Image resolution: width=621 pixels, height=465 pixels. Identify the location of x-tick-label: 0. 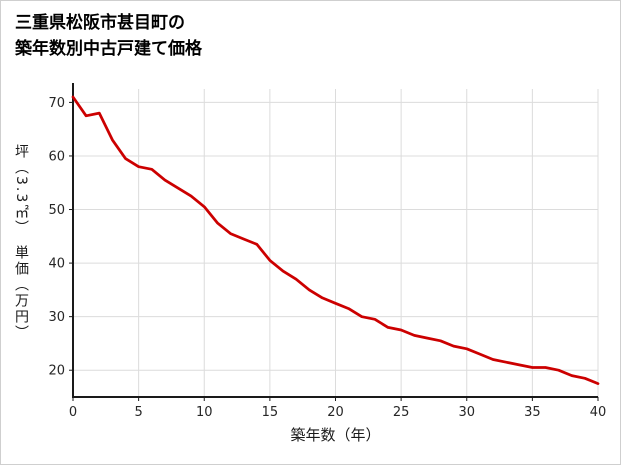
(73, 412).